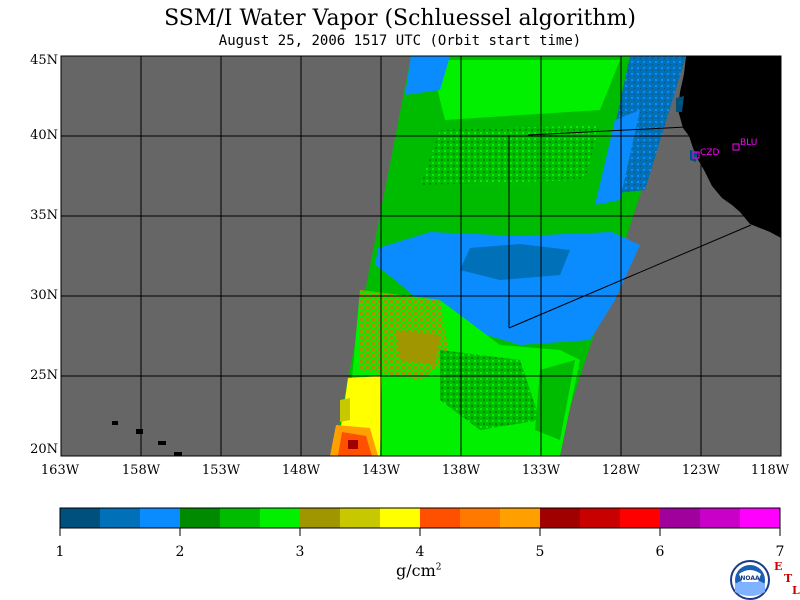 The height and width of the screenshot is (600, 800). Describe the element at coordinates (381, 470) in the screenshot. I see `lon-label-143w: 143W` at that location.